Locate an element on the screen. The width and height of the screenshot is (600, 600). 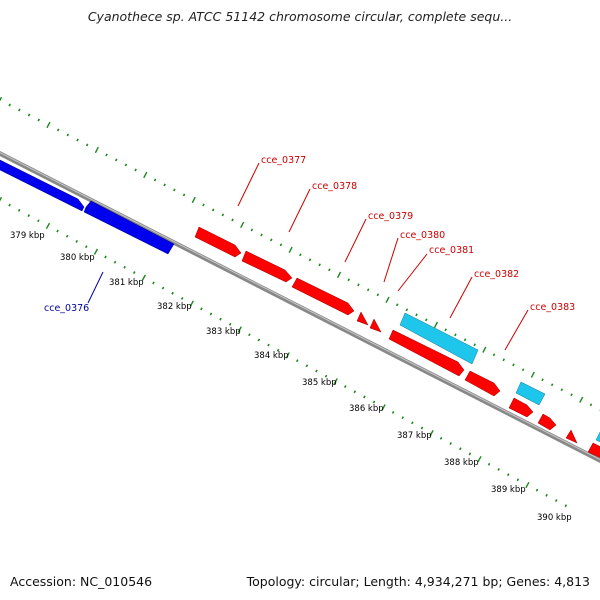
gene-label-cce-0379: cce_0379 is located at coordinates (390, 216).